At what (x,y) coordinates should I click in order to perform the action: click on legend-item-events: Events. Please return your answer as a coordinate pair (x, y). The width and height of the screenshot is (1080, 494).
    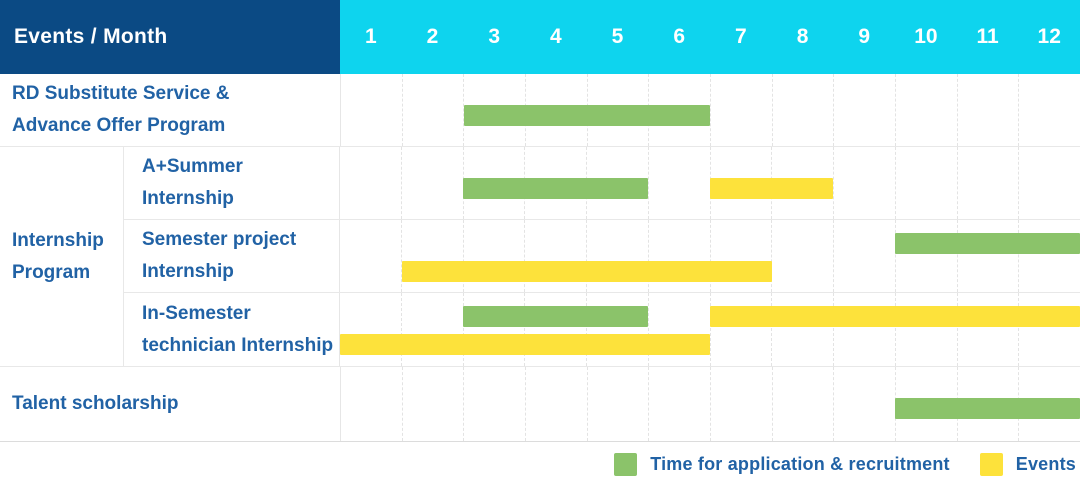
    Looking at the image, I should click on (1027, 464).